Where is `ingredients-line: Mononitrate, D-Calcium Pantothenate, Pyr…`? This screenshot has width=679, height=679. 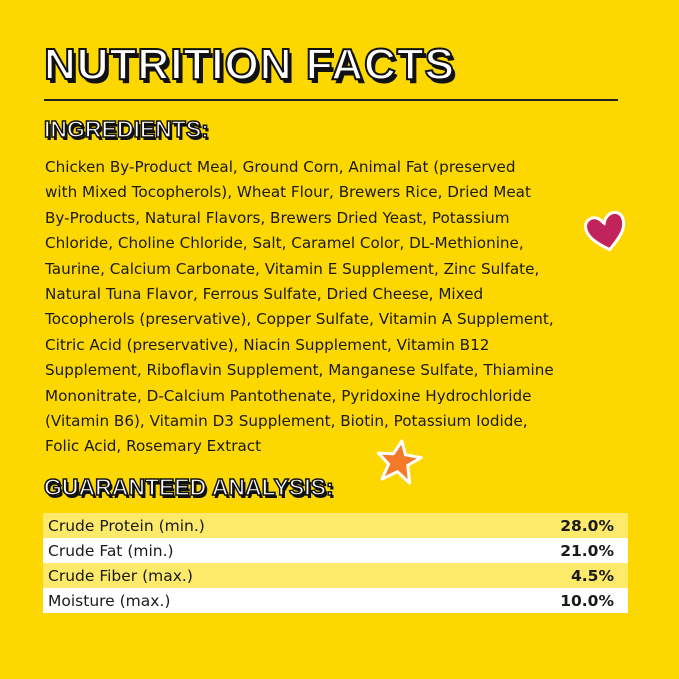
ingredients-line: Mononitrate, D-Calcium Pantothenate, Pyr… is located at coordinates (288, 395).